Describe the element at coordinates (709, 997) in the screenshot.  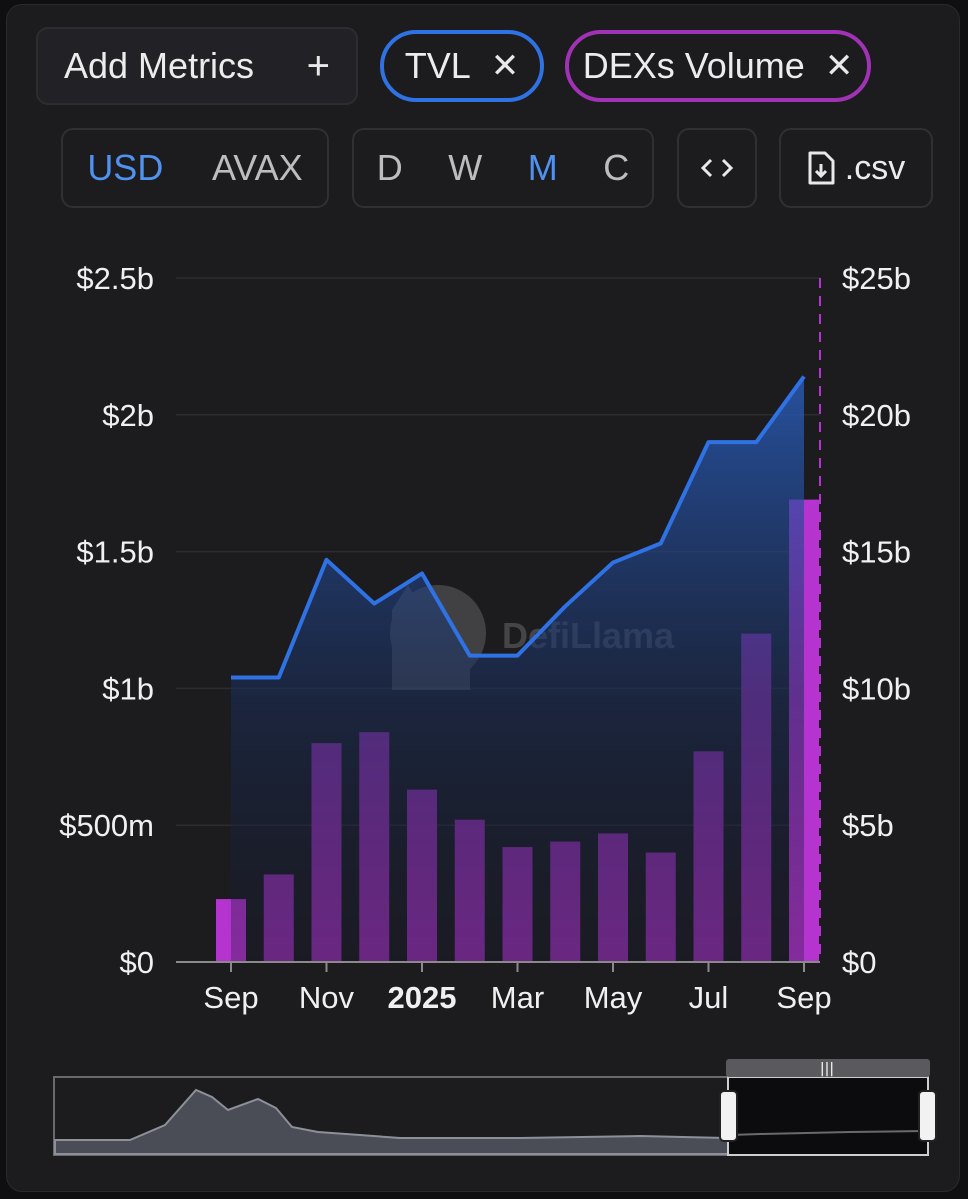
I see `x-tick-label: Jul` at that location.